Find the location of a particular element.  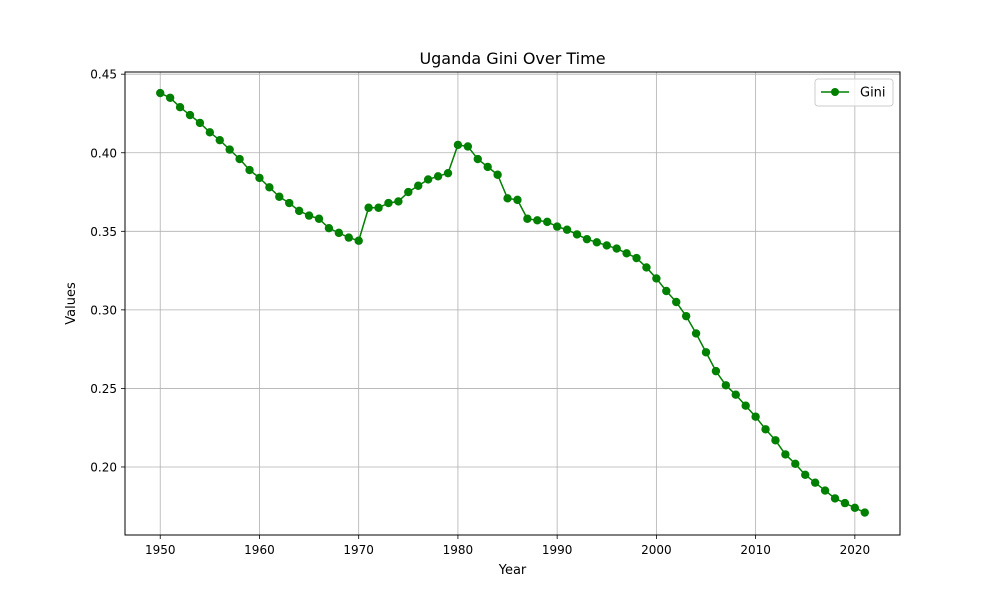

legend-box is located at coordinates (854, 92).